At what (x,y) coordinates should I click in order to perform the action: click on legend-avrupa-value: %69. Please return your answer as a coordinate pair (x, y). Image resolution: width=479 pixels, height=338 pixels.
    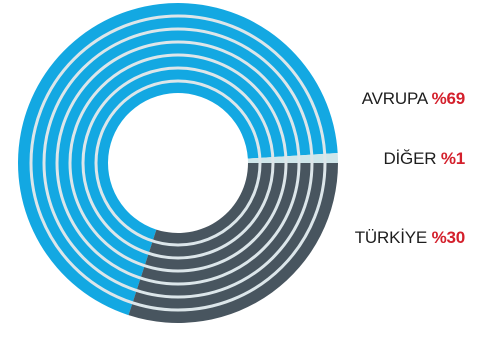
    Looking at the image, I should click on (448, 98).